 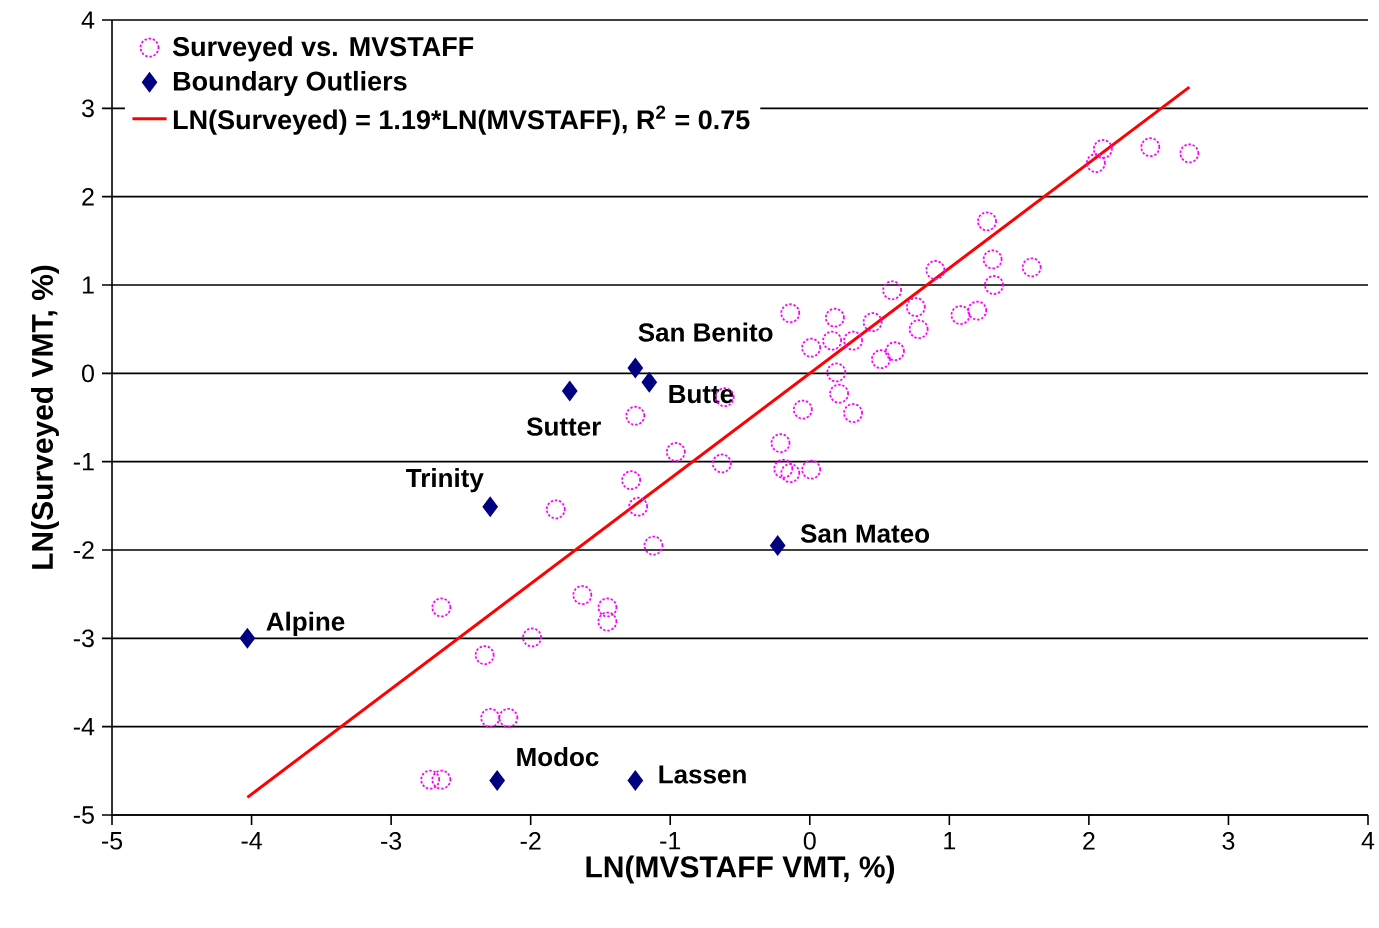 I want to click on x-tick-label: -1, so click(x=670, y=841).